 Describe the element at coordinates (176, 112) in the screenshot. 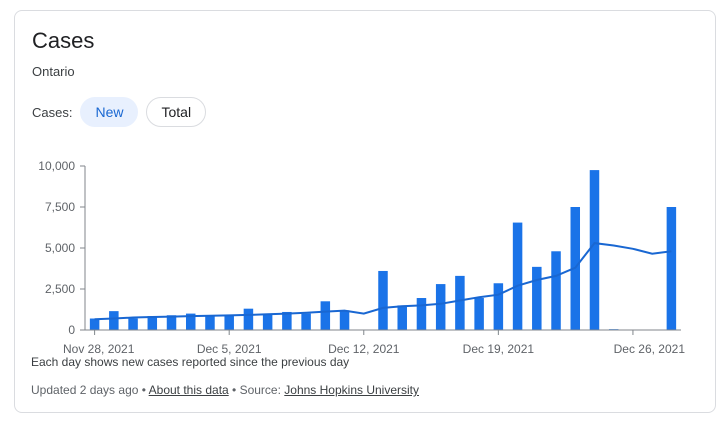

I see `total-cases-chip: Total` at that location.